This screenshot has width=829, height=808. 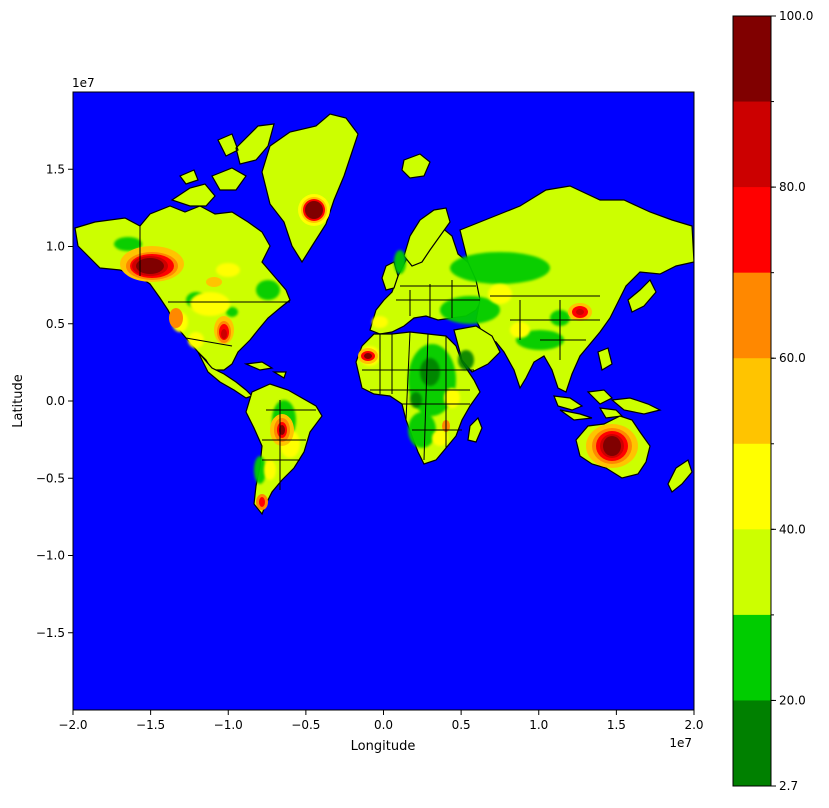 I want to click on x-tick-label: −1.0, so click(x=228, y=725).